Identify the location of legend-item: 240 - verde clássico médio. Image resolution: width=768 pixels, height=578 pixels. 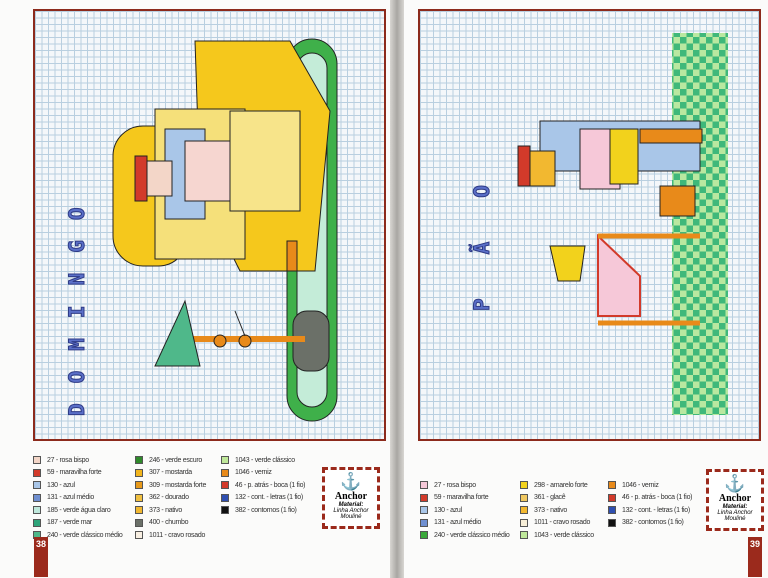
(465, 535).